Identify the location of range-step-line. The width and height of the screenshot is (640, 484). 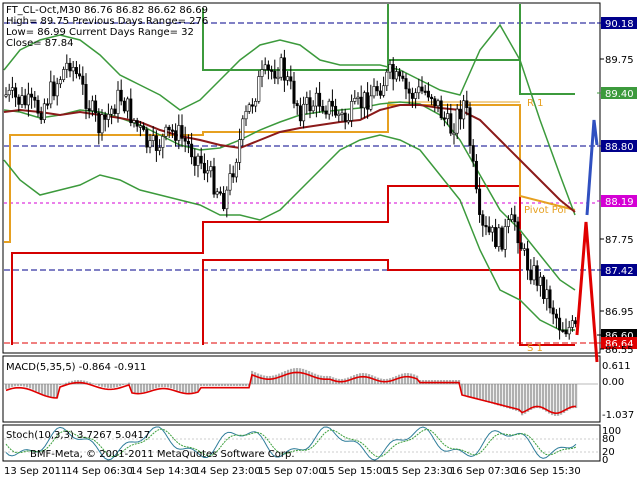
(361, 302).